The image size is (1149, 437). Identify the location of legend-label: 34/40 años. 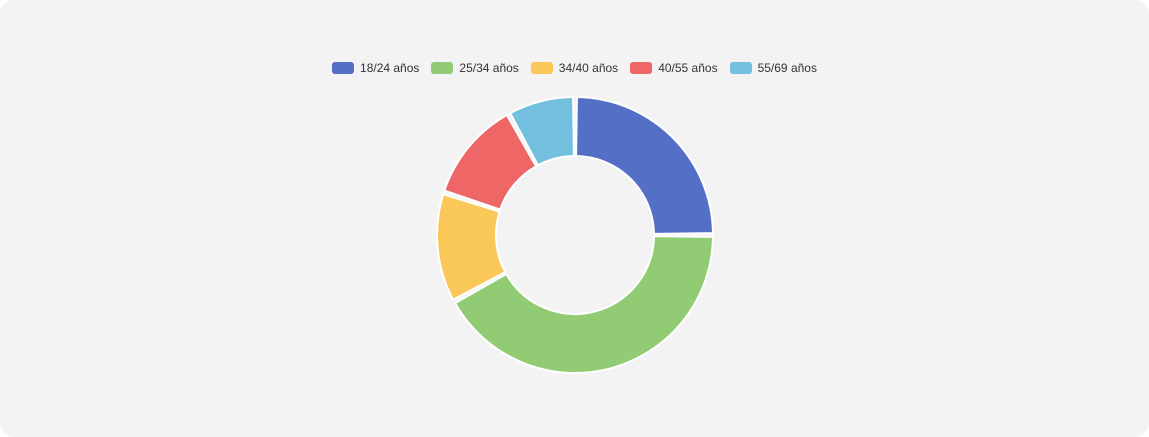
(588, 68).